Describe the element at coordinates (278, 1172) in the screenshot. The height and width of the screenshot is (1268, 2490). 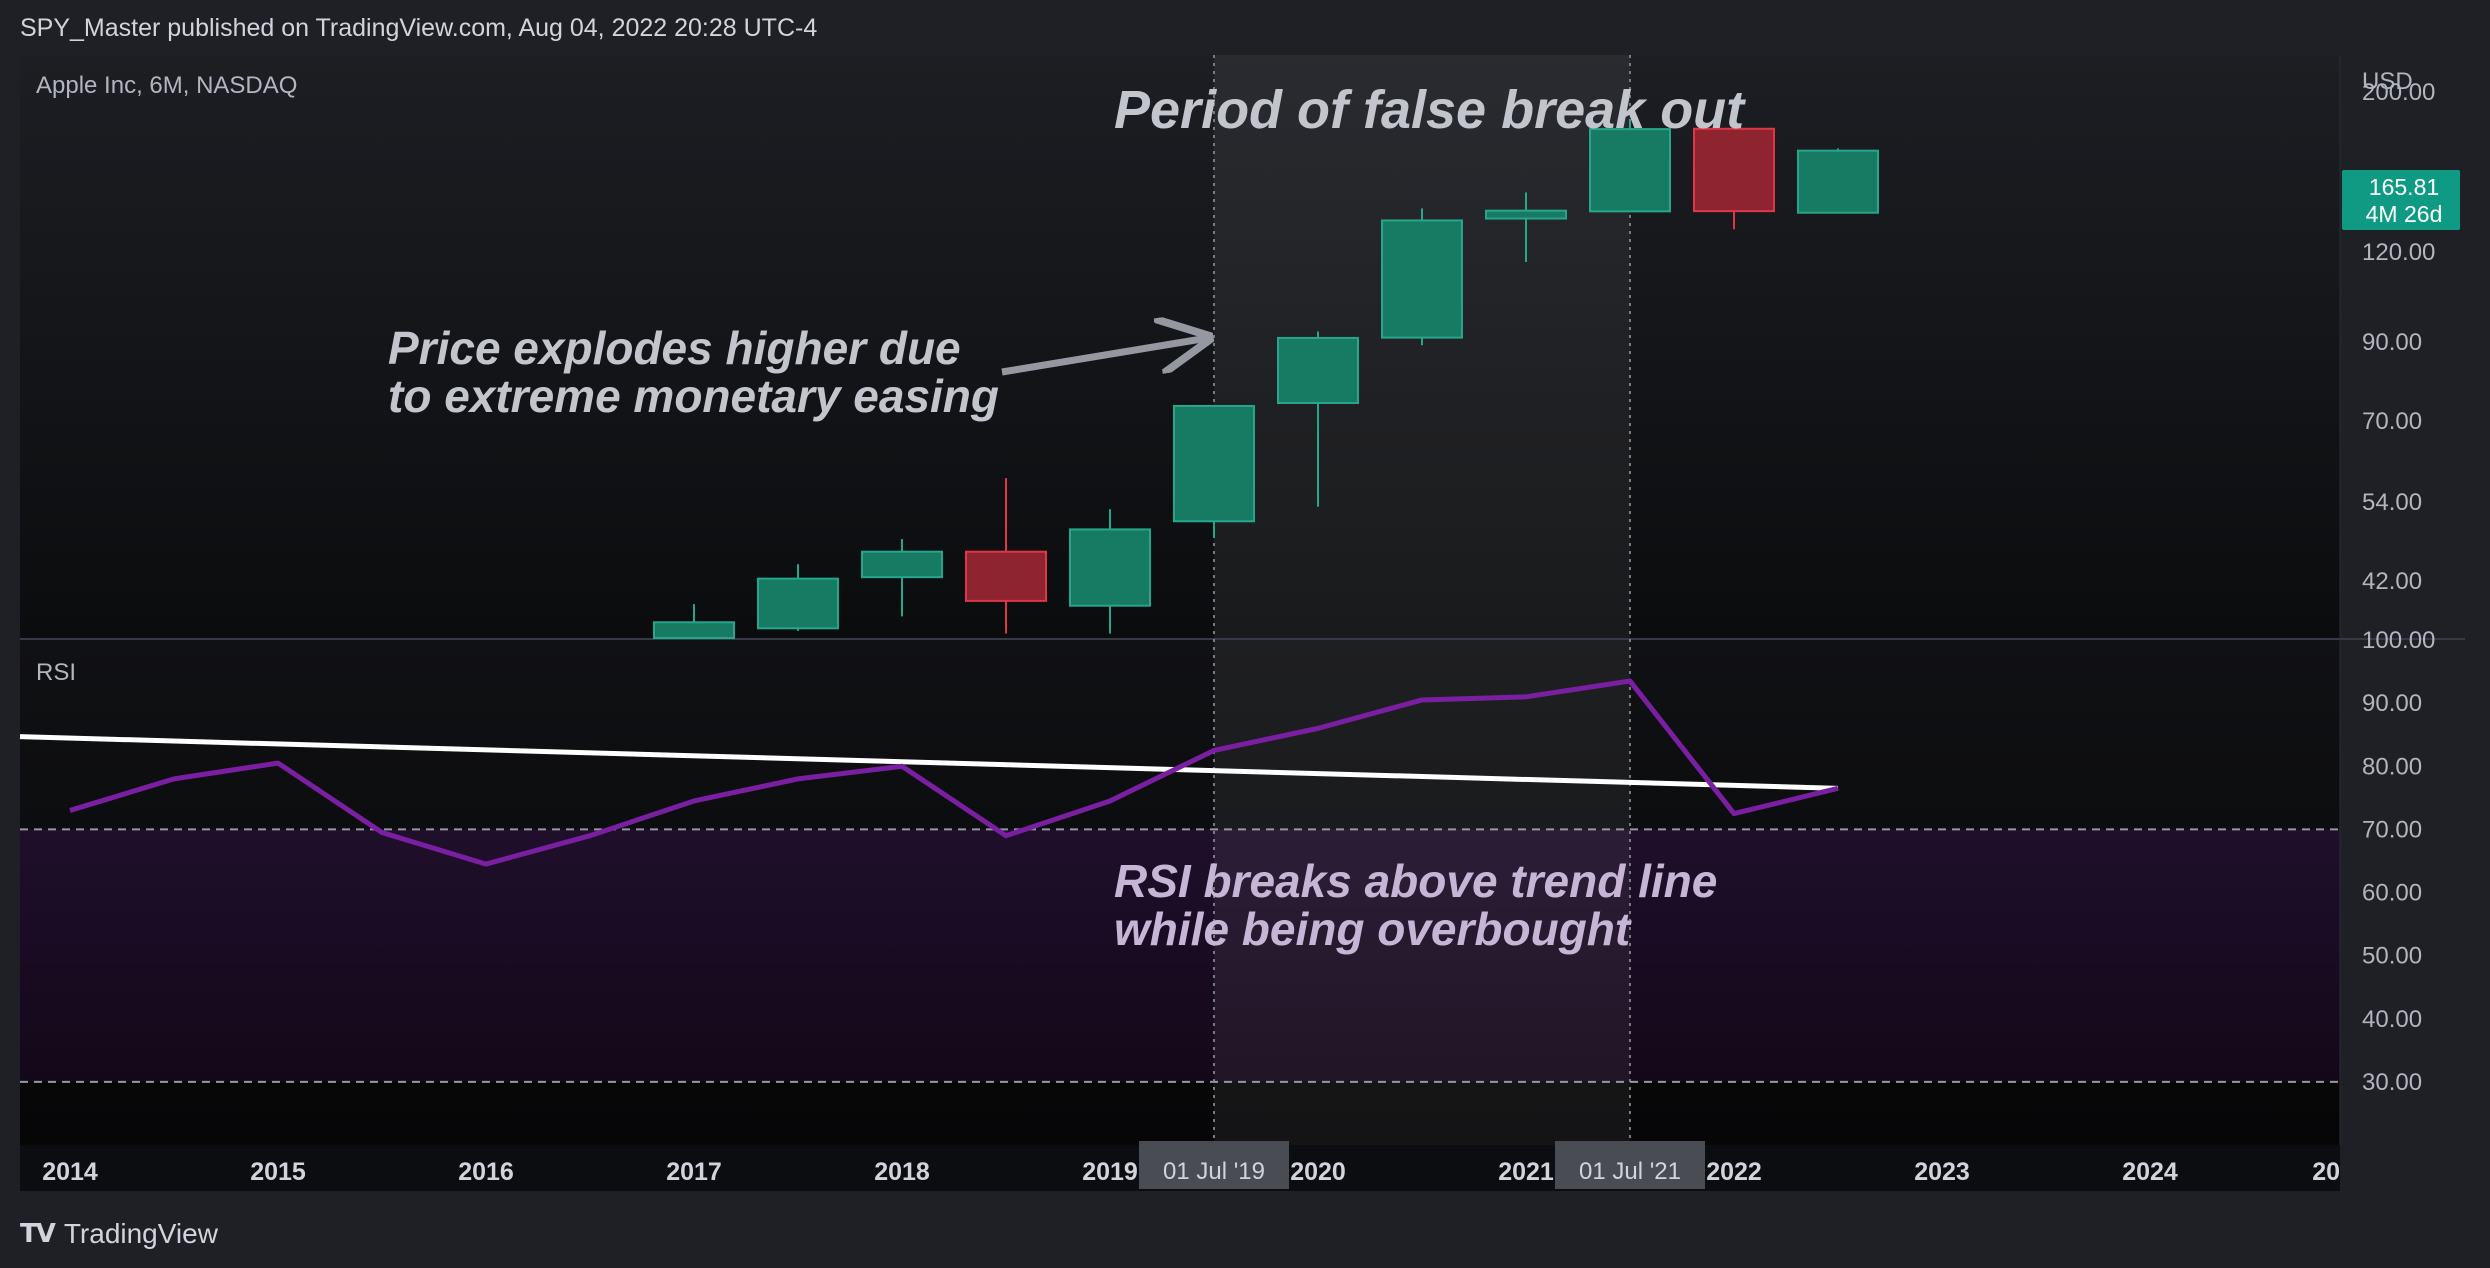
I see `time-tick-label: 2015` at that location.